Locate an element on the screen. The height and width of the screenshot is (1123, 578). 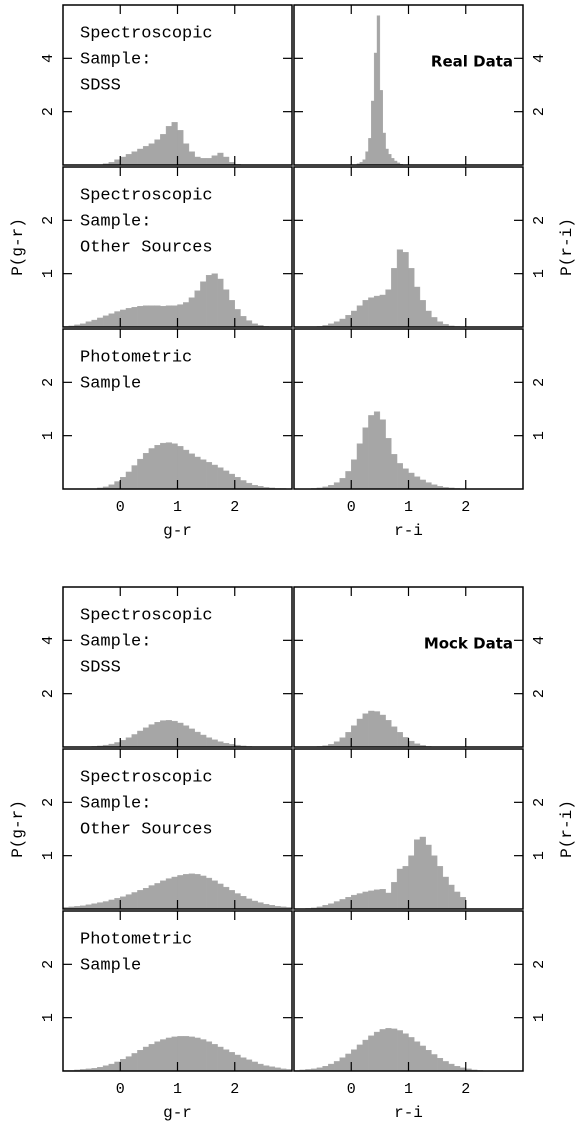
x-axis-label: g-r is located at coordinates (177, 1113).